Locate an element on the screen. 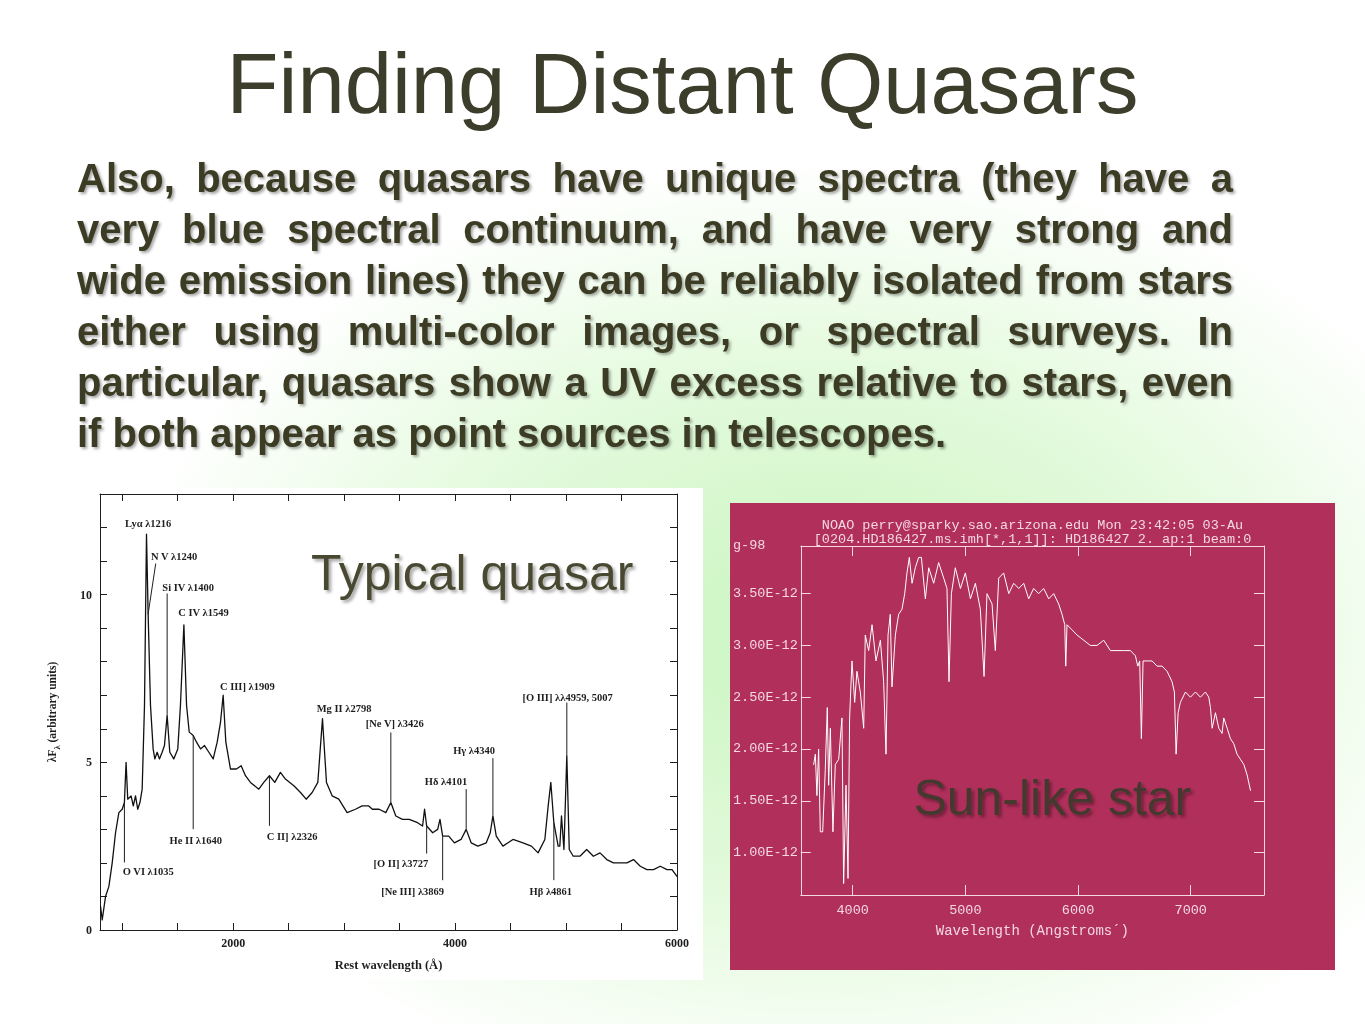  chart-title: NOAO perry@sparky.sao.arizona.edu Mon 23:42:05 03-Au is located at coordinates (1032, 525).